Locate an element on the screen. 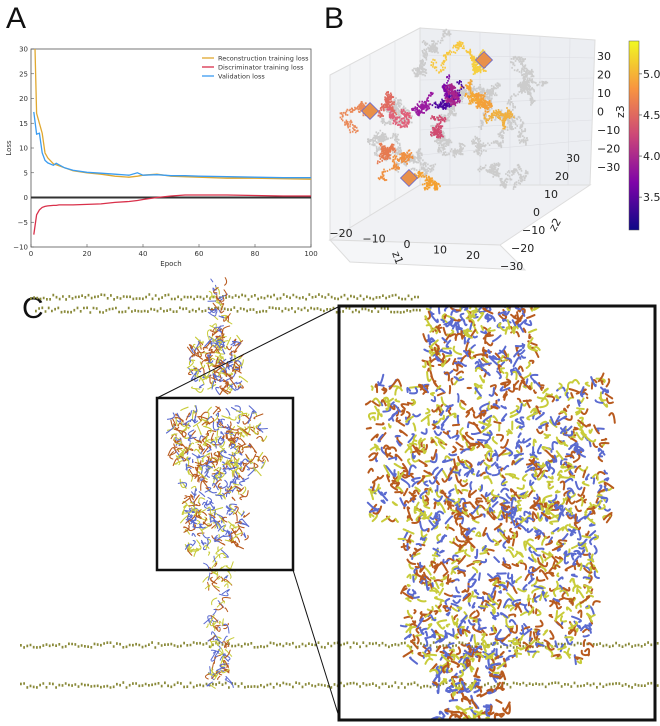 The image size is (660, 726). background-points is located at coordinates (431, 53).